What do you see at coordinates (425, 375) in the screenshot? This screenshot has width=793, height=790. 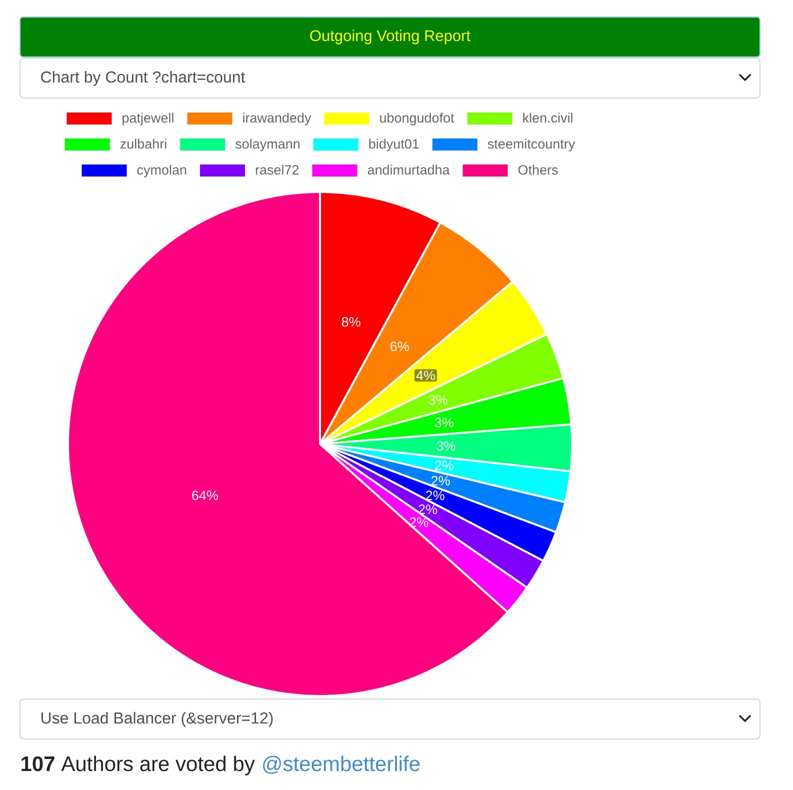 I see `data-label: 4%` at bounding box center [425, 375].